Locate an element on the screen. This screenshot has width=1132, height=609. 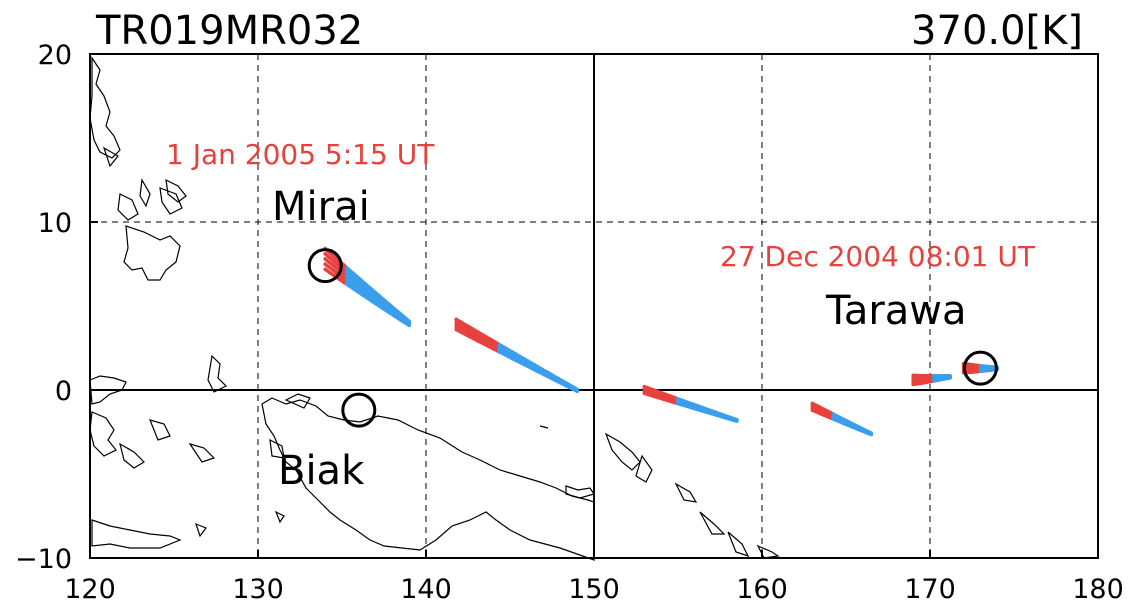
coastline-solomon is located at coordinates (692, 495).